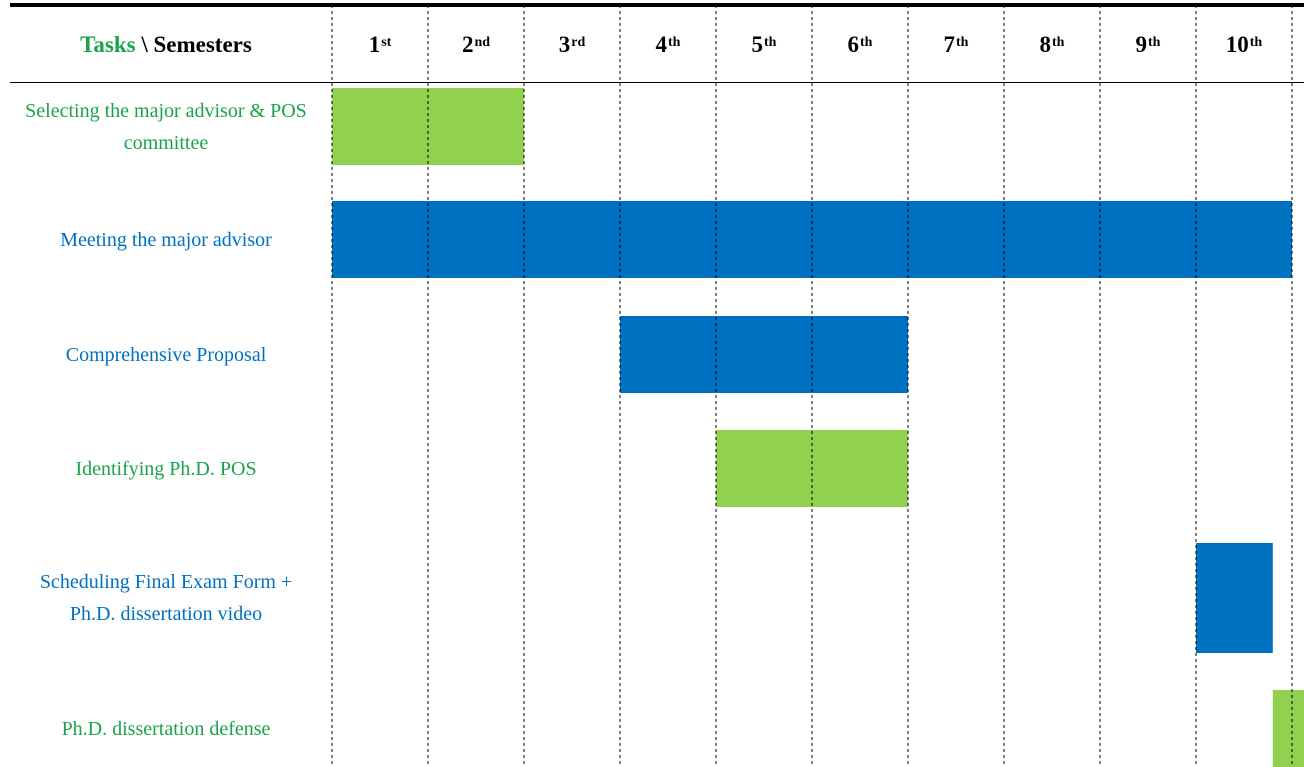  Describe the element at coordinates (949, 44) in the screenshot. I see `column-header-number: 7` at that location.